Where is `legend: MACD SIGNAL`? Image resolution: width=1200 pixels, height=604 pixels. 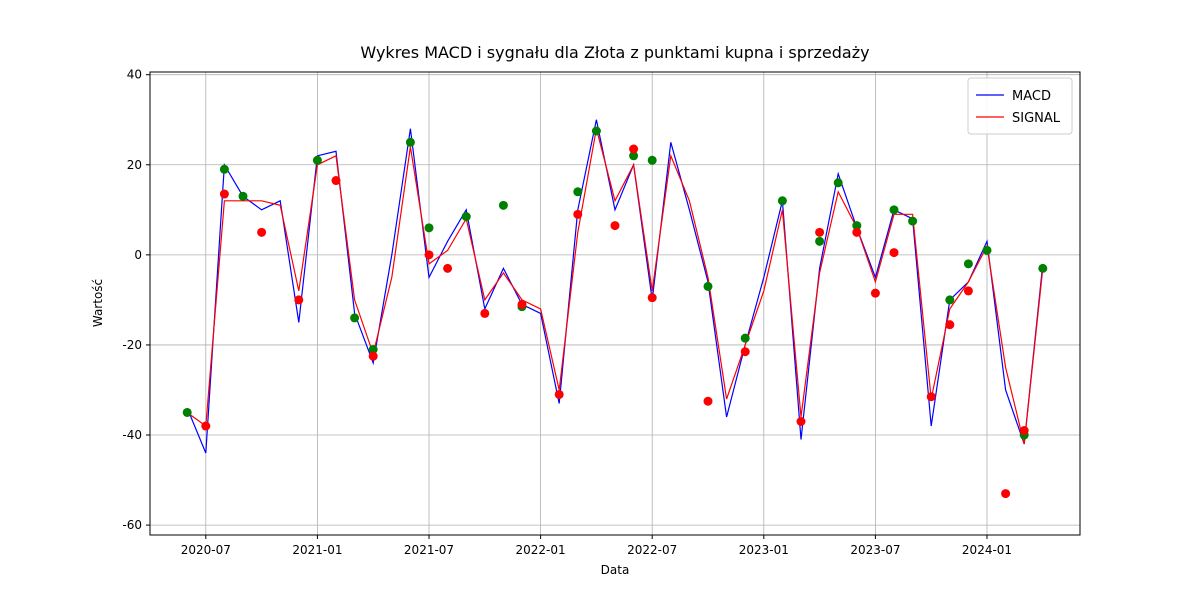 legend: MACD SIGNAL is located at coordinates (1020, 106).